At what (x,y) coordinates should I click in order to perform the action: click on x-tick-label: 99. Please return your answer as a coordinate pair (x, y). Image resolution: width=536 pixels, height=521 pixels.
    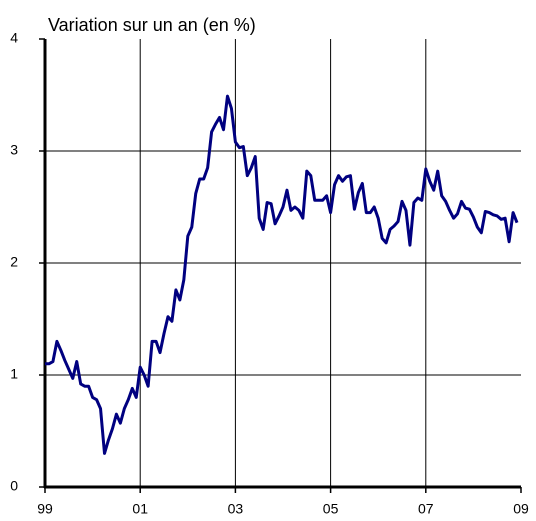
    Looking at the image, I should click on (45, 509).